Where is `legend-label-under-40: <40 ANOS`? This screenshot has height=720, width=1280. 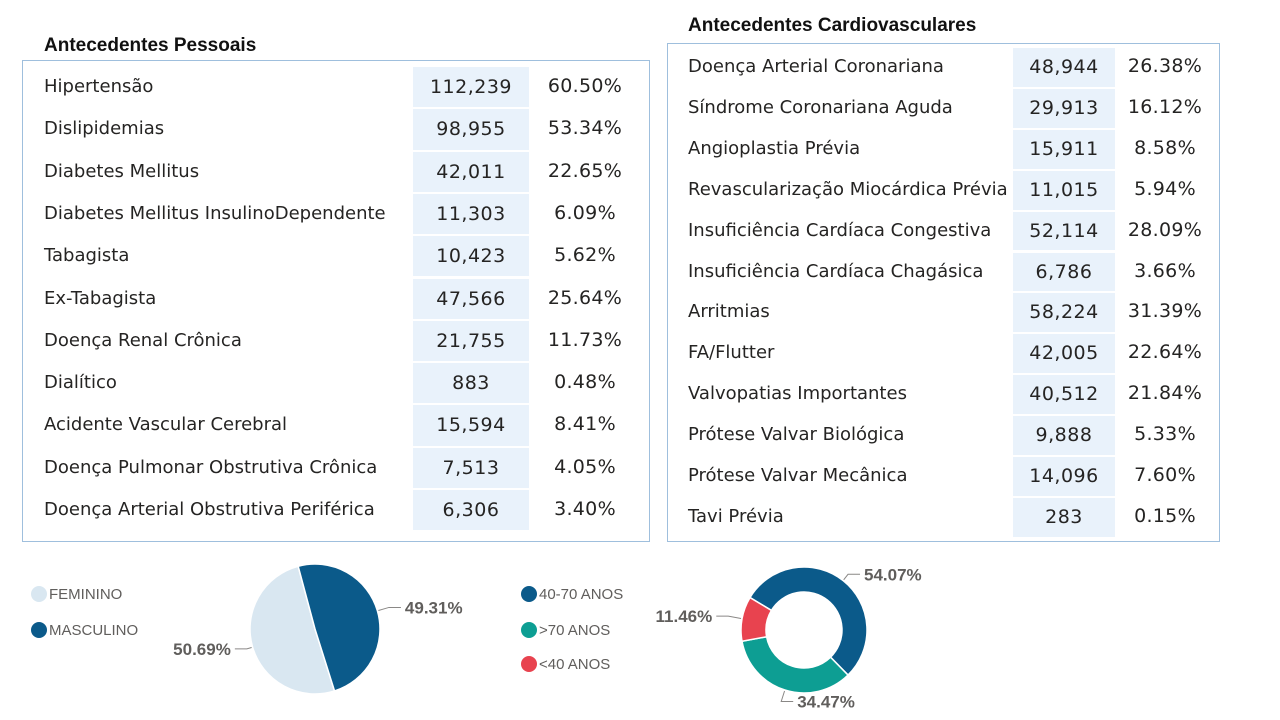 legend-label-under-40: <40 ANOS is located at coordinates (575, 664).